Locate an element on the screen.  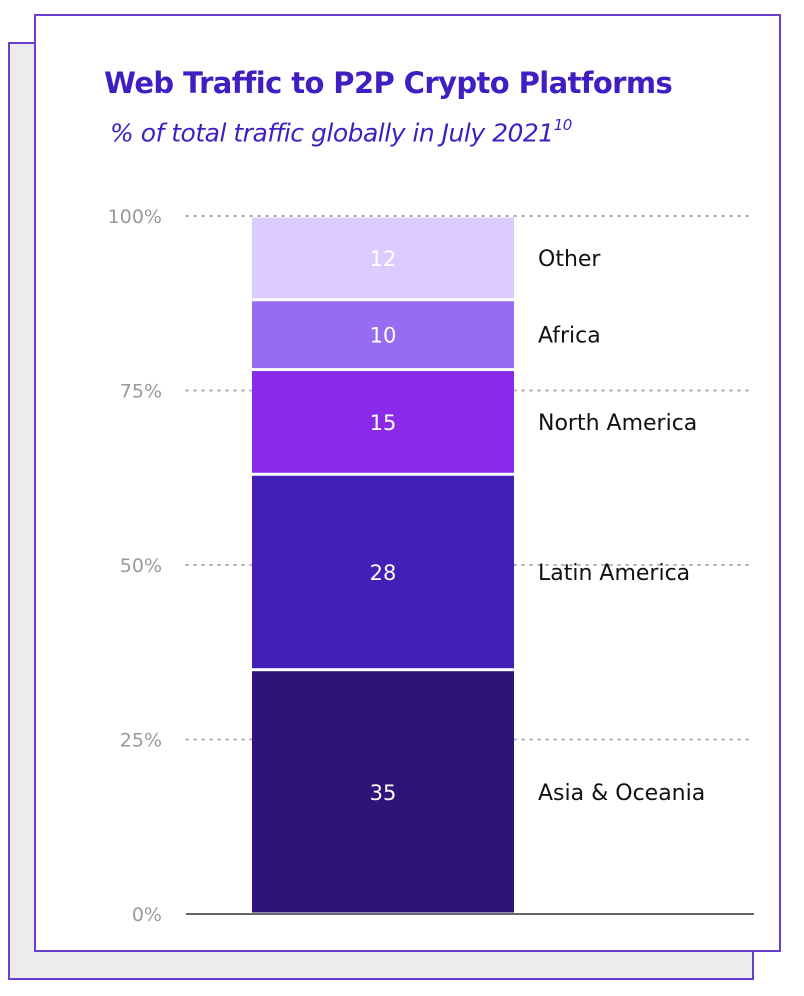
y-tick-label-100: 100% is located at coordinates (135, 217).